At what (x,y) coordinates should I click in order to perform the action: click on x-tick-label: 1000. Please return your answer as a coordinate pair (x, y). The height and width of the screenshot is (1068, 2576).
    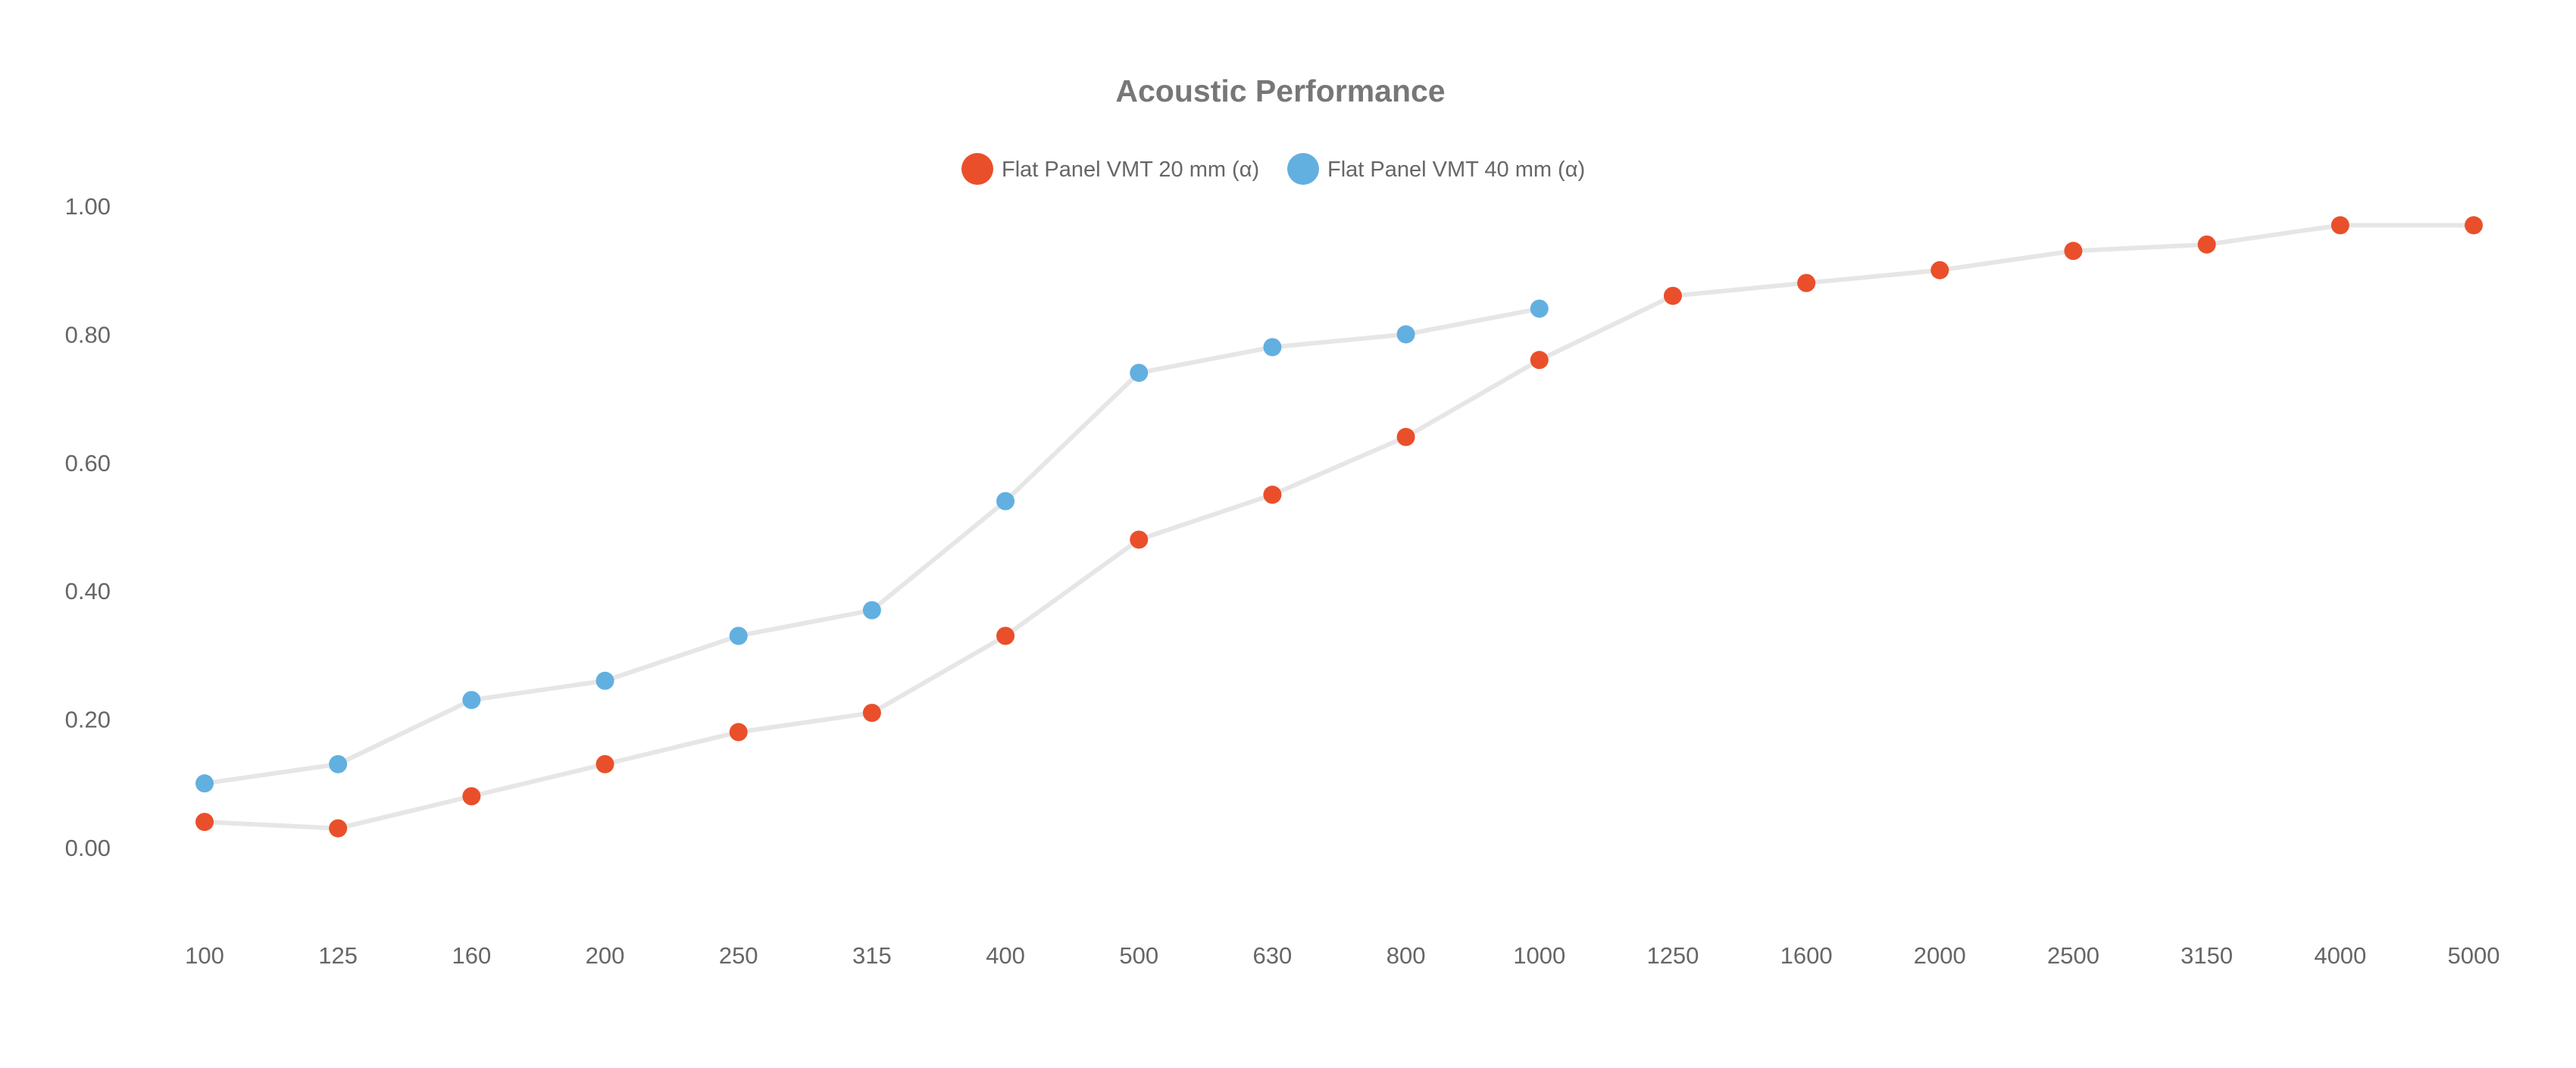
    Looking at the image, I should click on (1539, 955).